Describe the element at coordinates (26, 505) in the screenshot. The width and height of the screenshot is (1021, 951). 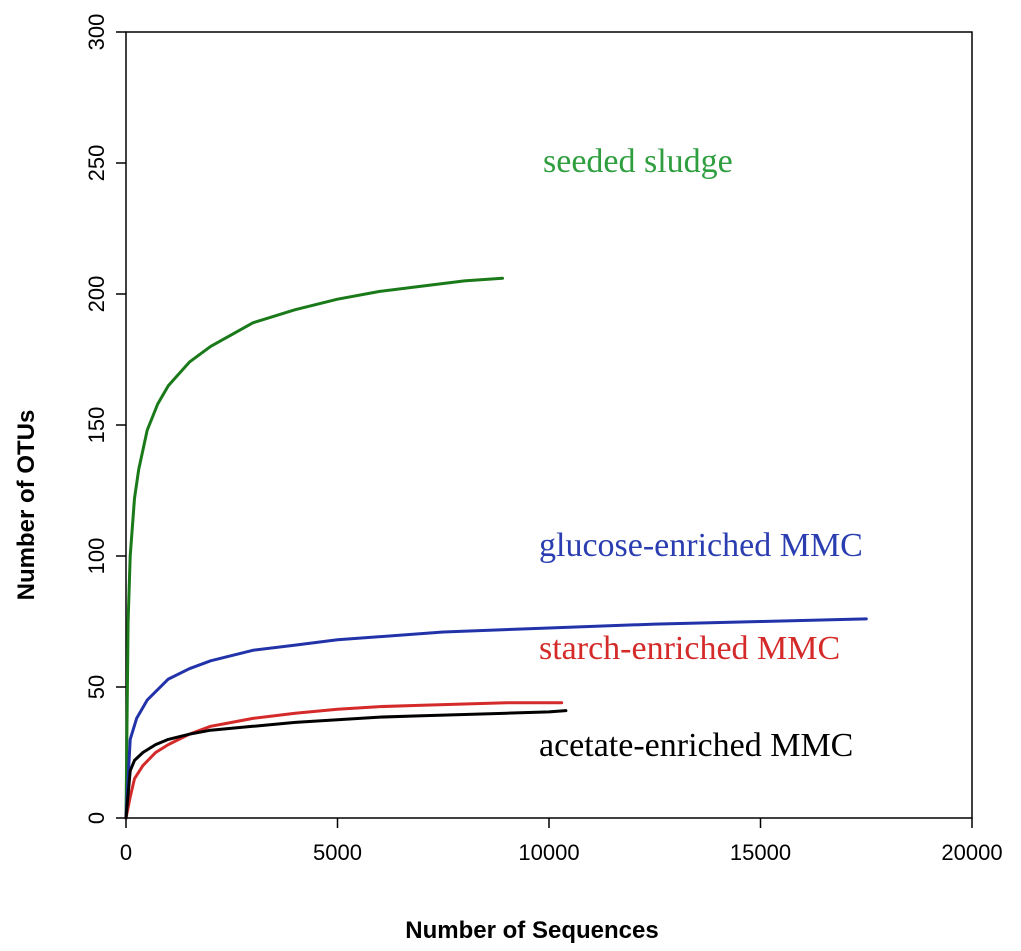
I see `y-axis-title: Number of OTUs` at that location.